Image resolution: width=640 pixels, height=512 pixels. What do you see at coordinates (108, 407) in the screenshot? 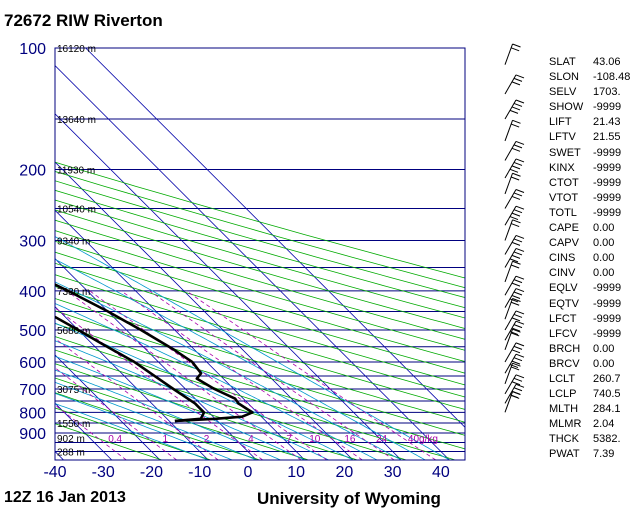
I see `isotherm-line` at bounding box center [108, 407].